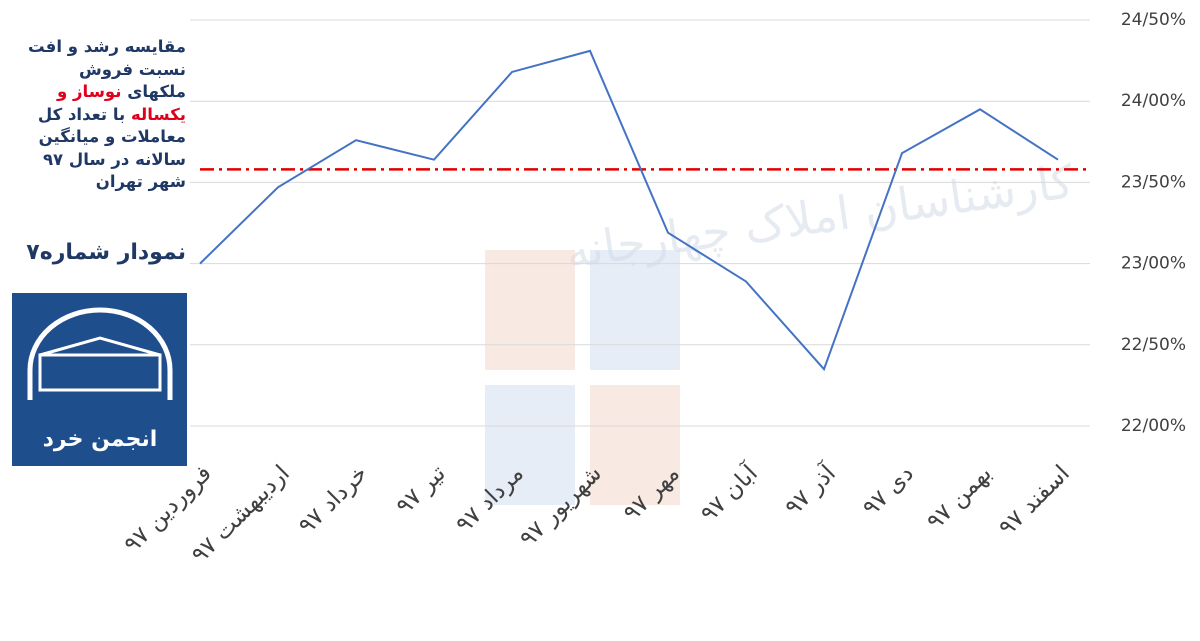 This screenshot has width=1200, height=641. What do you see at coordinates (106, 252) in the screenshot?
I see `chart-subtitle: نمودار شماره۷` at bounding box center [106, 252].